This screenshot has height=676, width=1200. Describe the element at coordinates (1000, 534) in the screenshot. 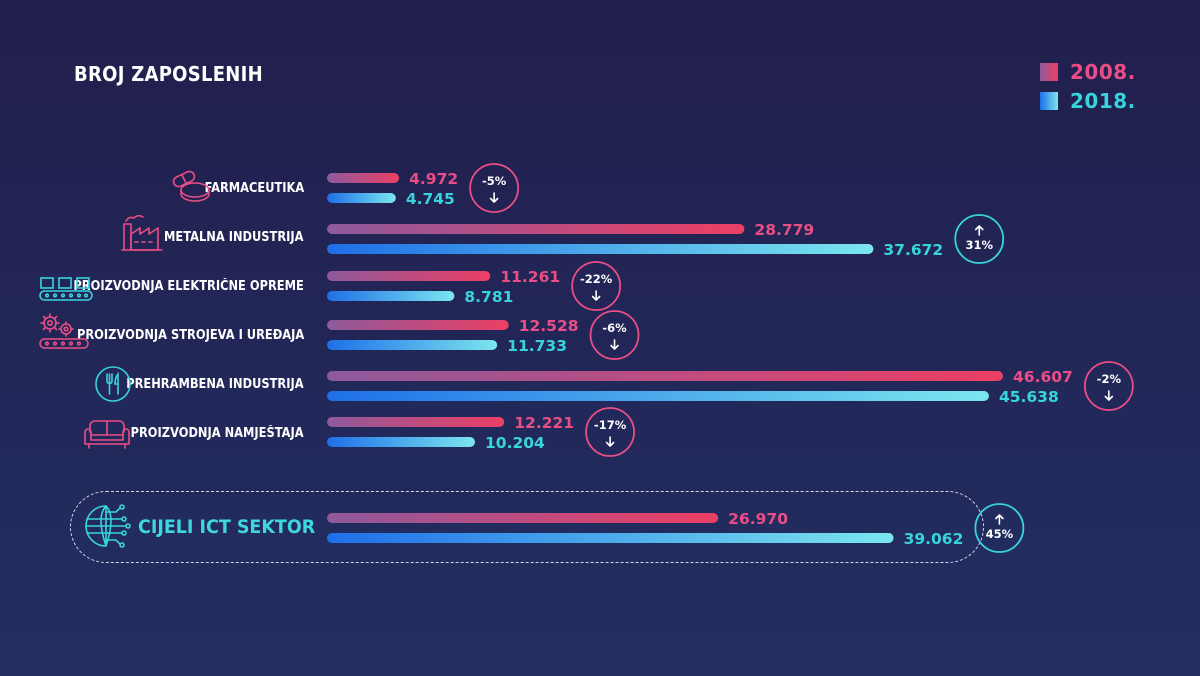

I see `change-value-cijeli-ict-sektor: 45%` at that location.